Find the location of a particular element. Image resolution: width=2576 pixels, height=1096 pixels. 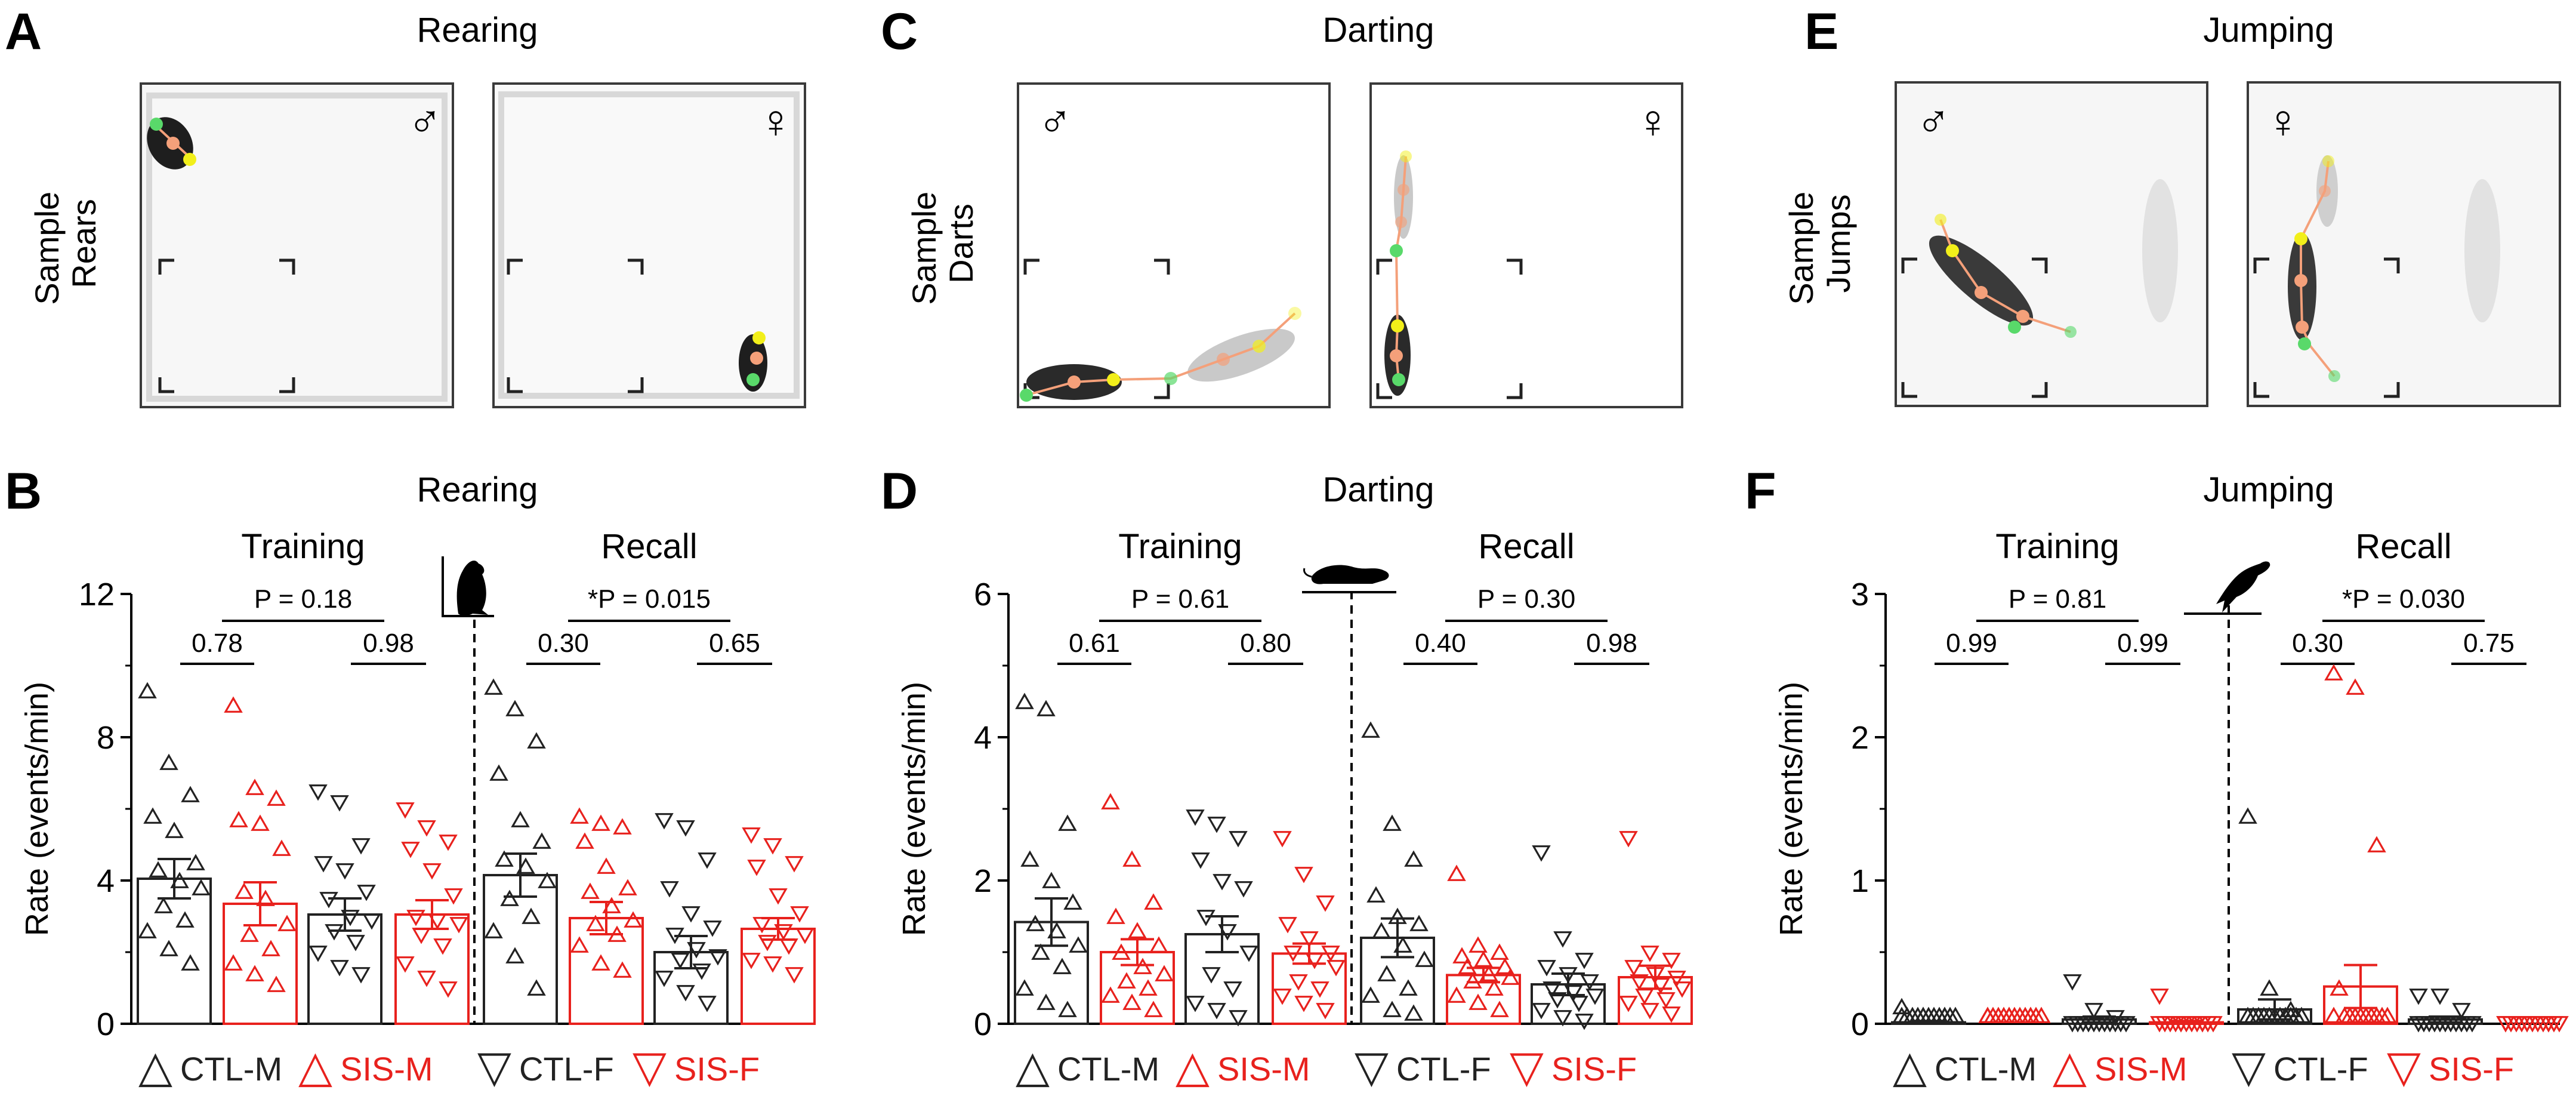

p-value-pair: 0.98 is located at coordinates (1611, 643).